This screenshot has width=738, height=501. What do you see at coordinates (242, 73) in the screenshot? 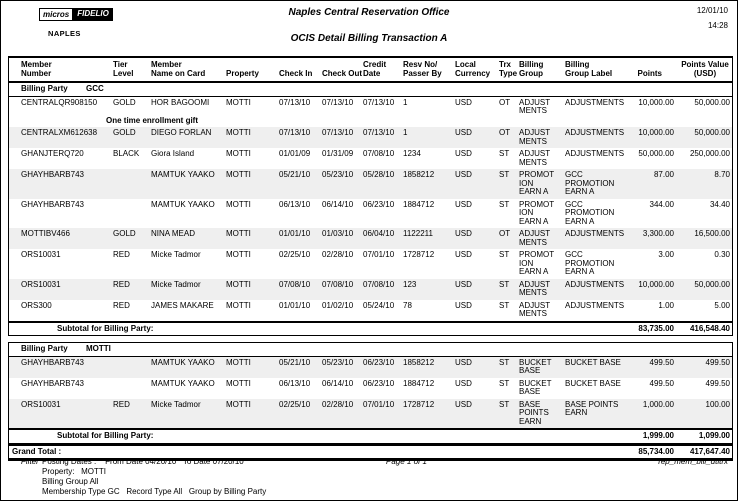
I see `col-header-property: Property` at bounding box center [242, 73].